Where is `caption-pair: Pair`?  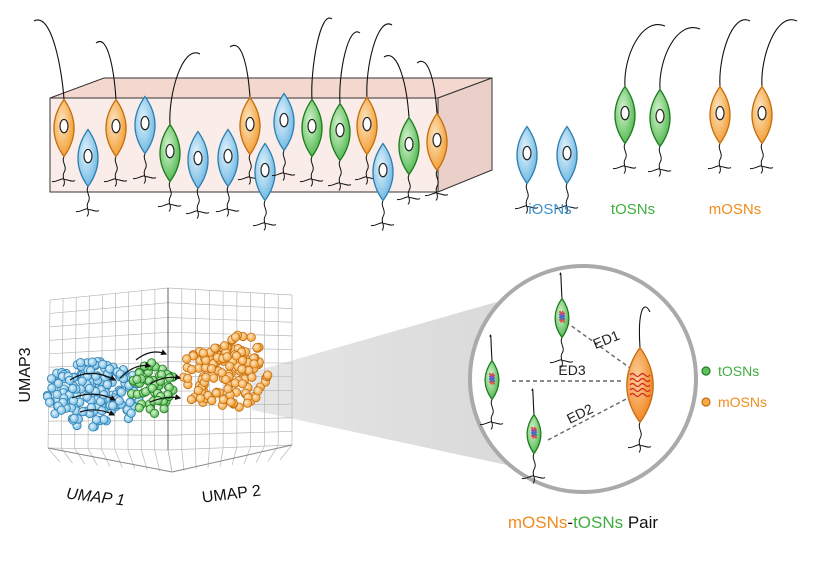 caption-pair: Pair is located at coordinates (640, 522).